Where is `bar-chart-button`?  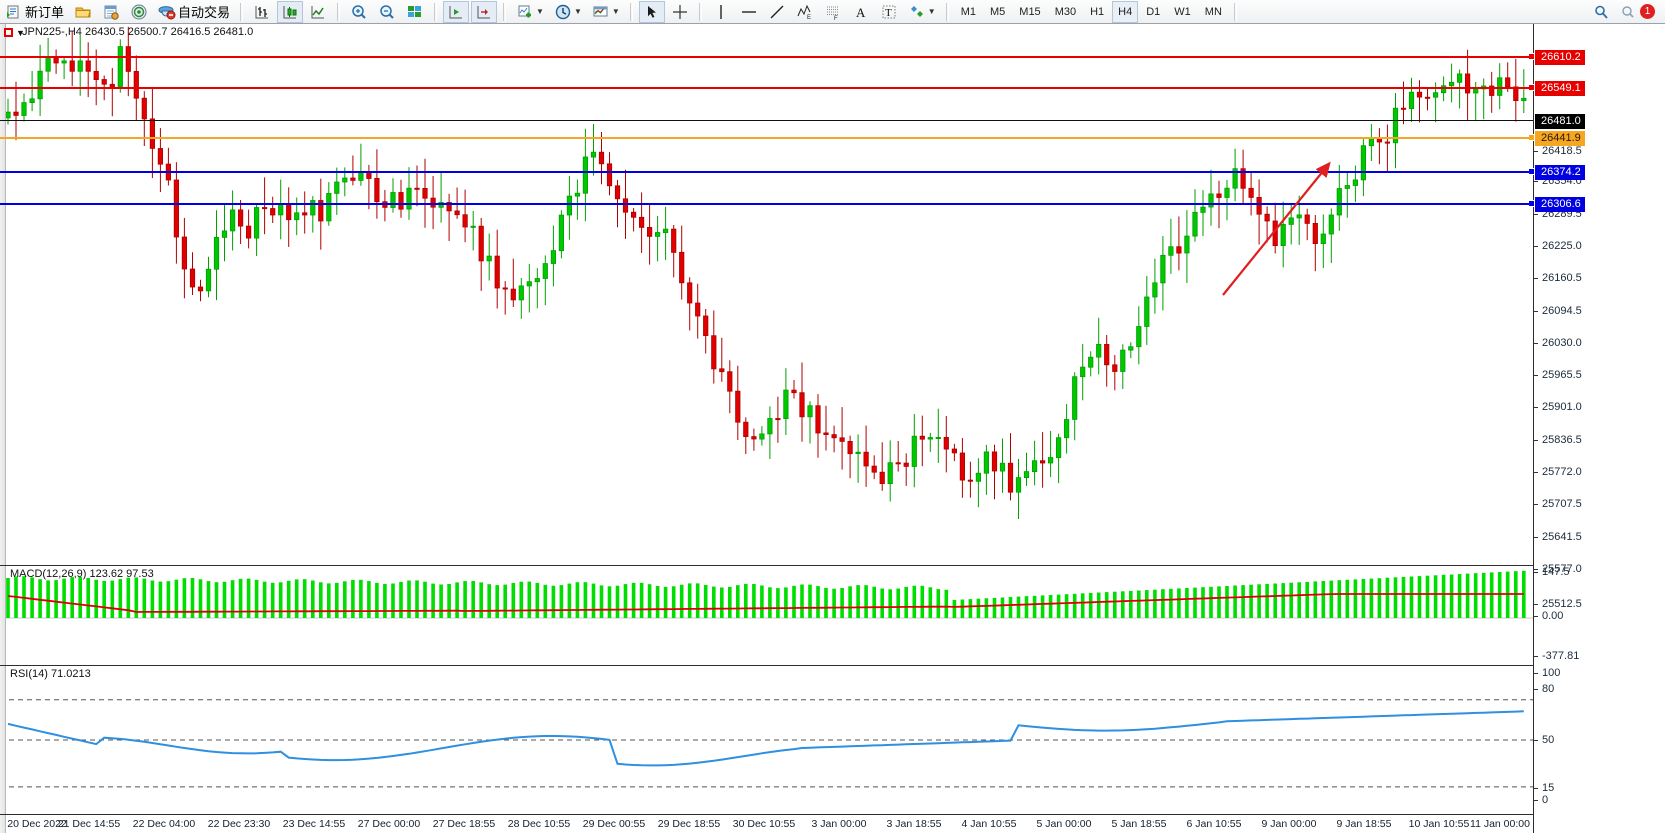
bar-chart-button is located at coordinates (262, 12).